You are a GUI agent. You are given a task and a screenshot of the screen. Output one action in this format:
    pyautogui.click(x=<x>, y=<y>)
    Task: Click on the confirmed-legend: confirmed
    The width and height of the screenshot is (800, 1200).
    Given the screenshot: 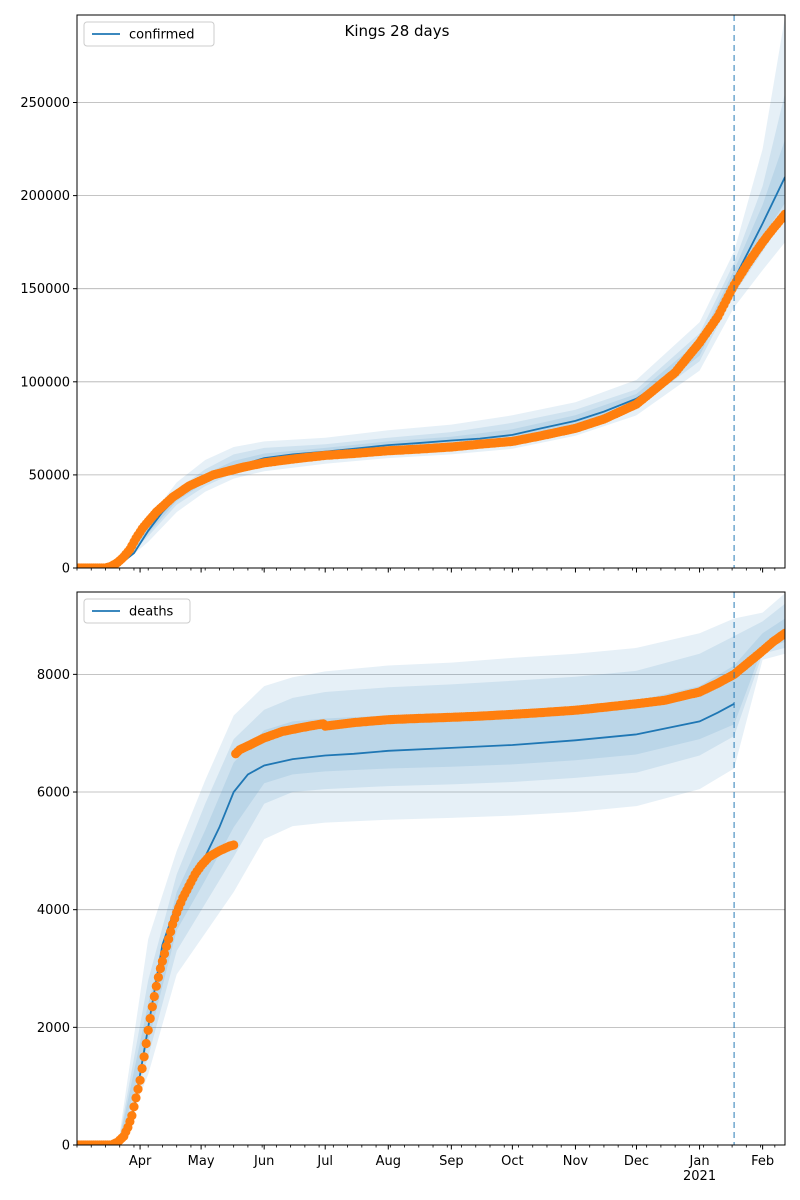 What is the action you would take?
    pyautogui.click(x=149, y=34)
    